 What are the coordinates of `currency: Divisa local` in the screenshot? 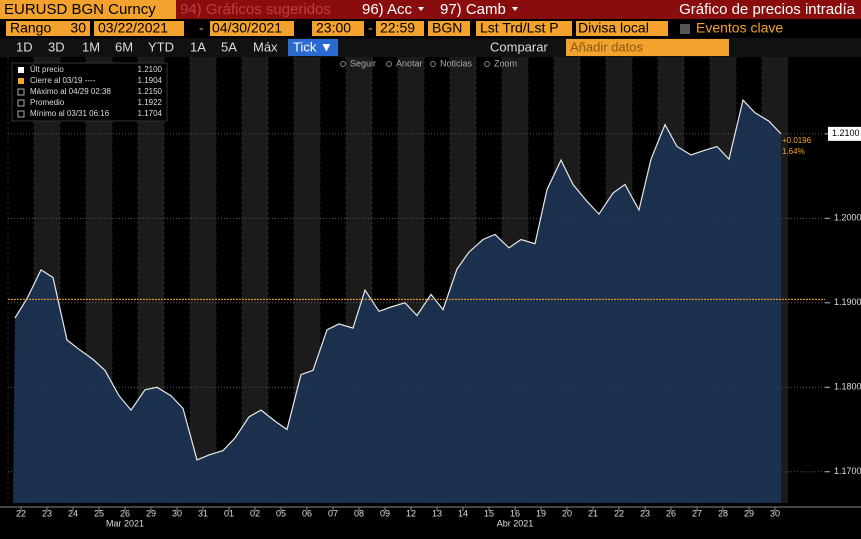 It's located at (613, 28).